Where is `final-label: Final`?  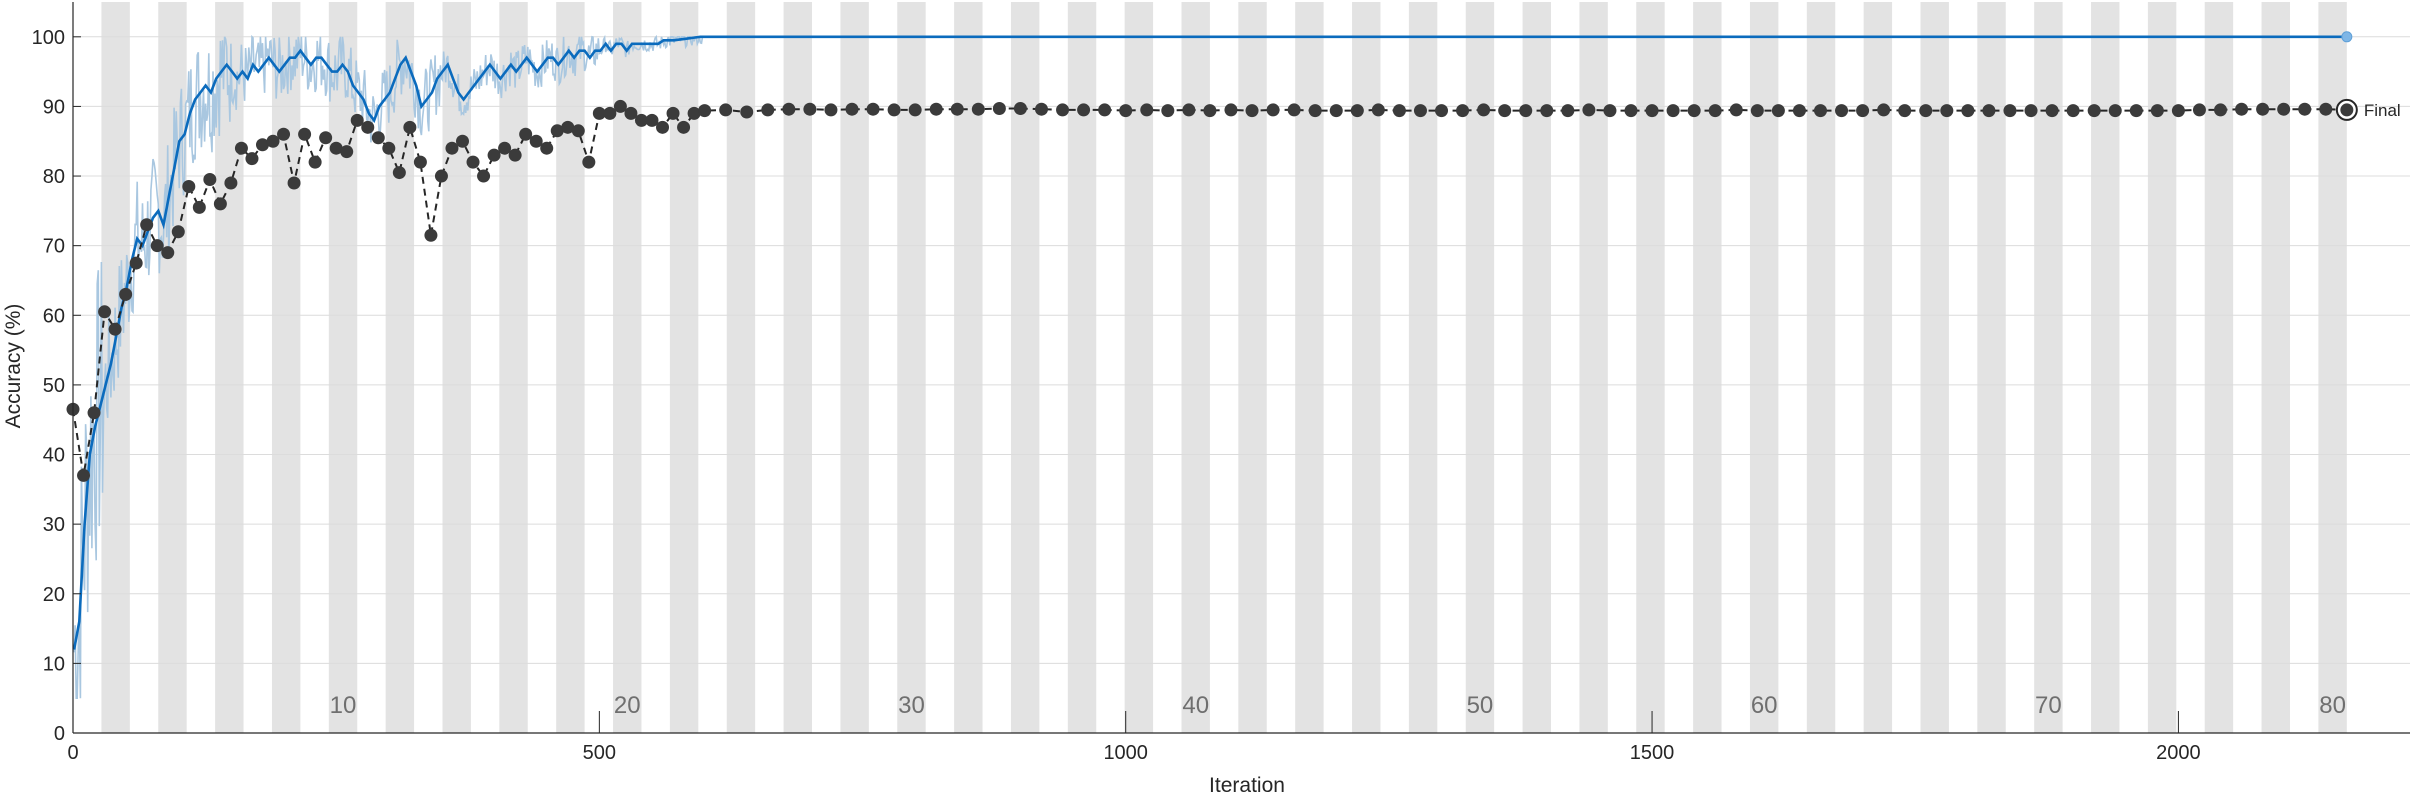 final-label: Final is located at coordinates (2382, 110).